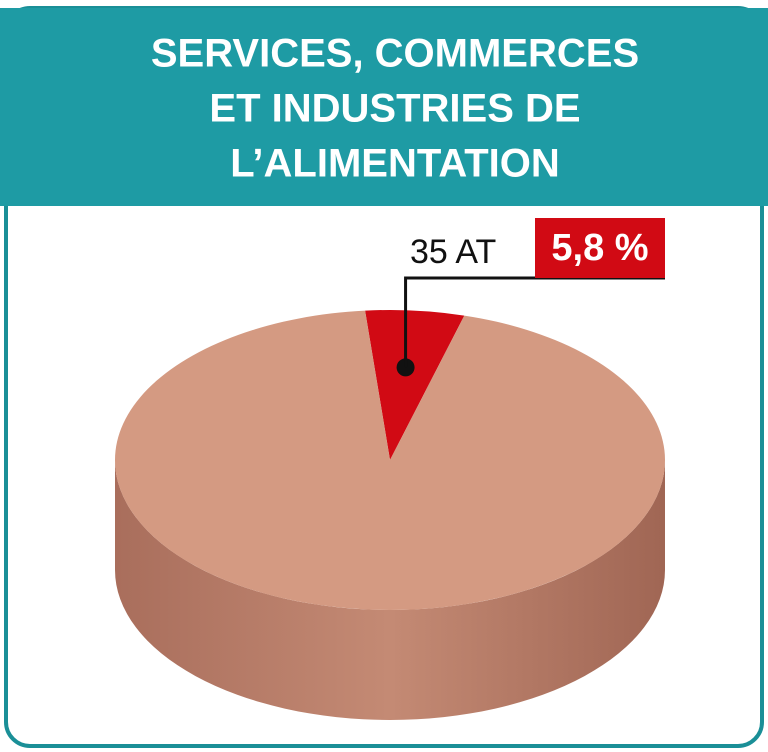 This screenshot has width=768, height=752. Describe the element at coordinates (530, 297) in the screenshot. I see `labels: 5,8 % 35 AT` at that location.